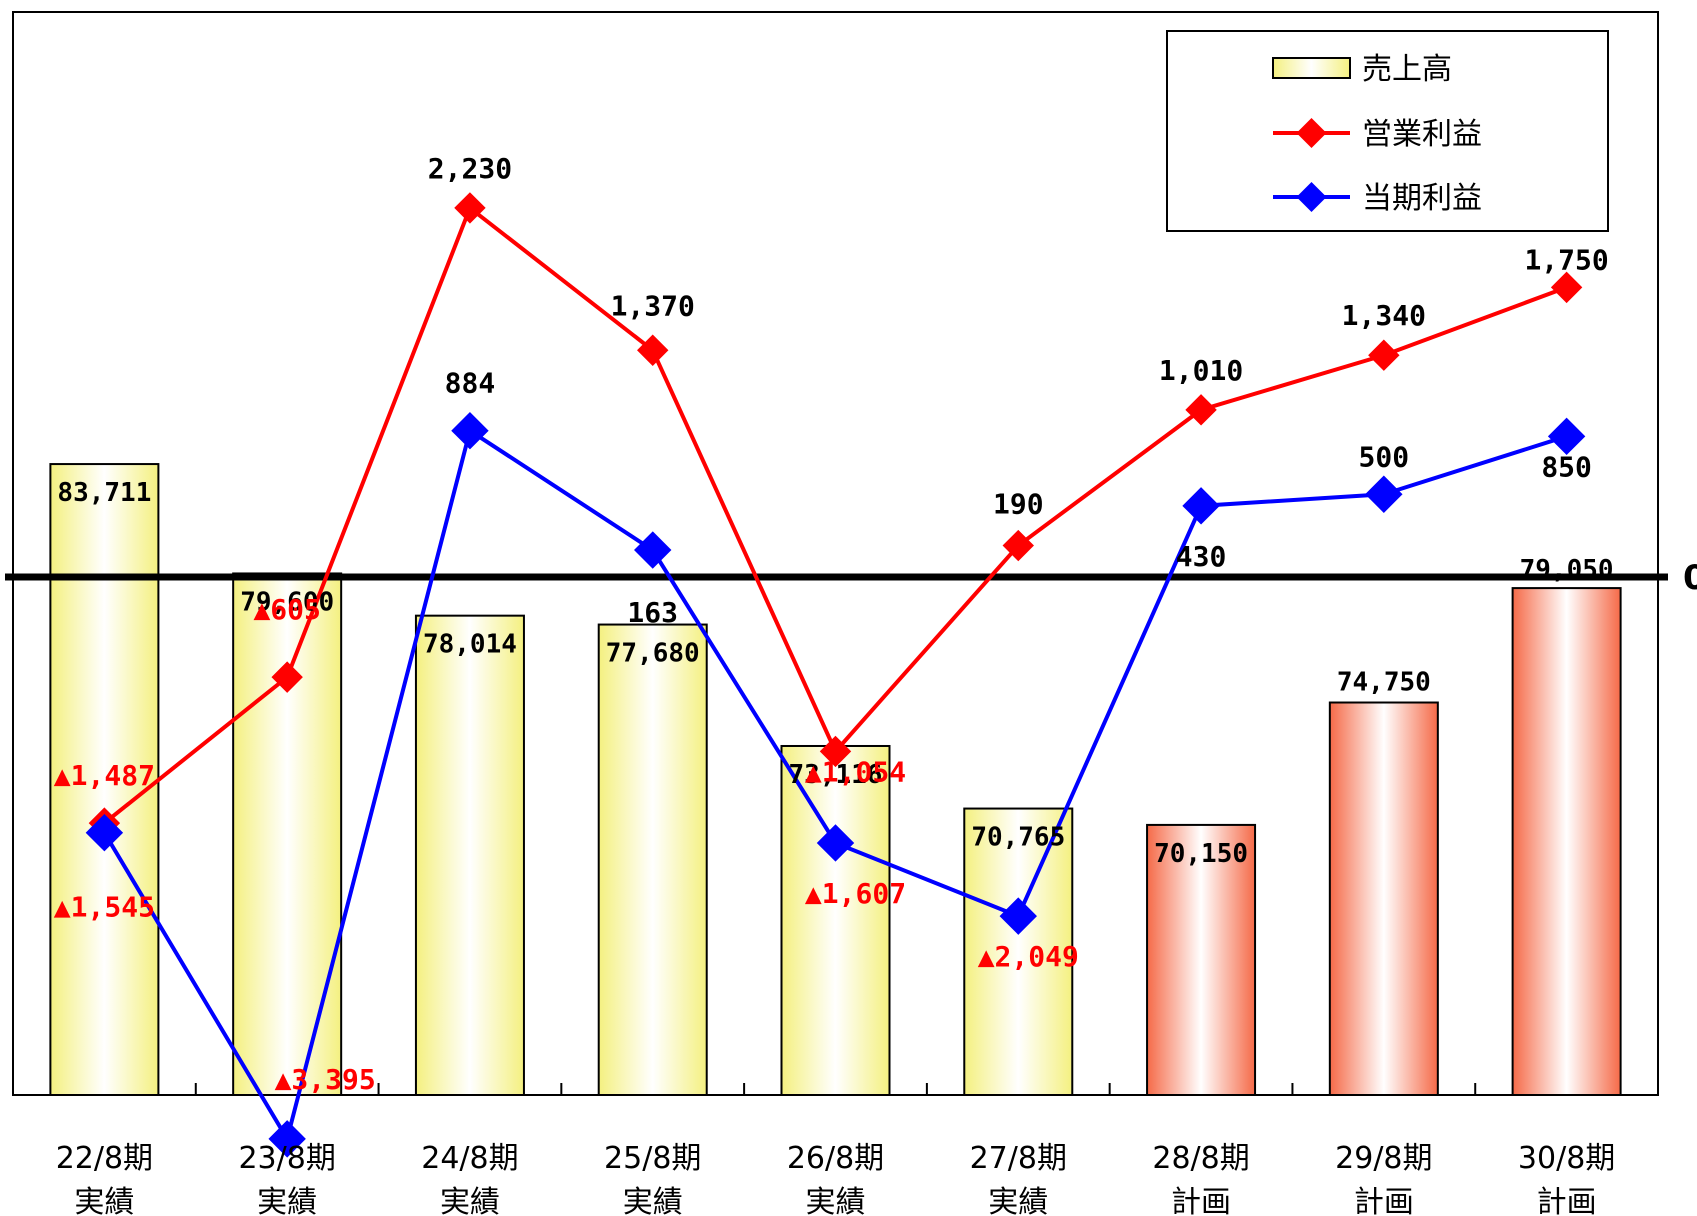  Describe the element at coordinates (104, 493) in the screenshot. I see `bar-data-label: 83,711` at that location.